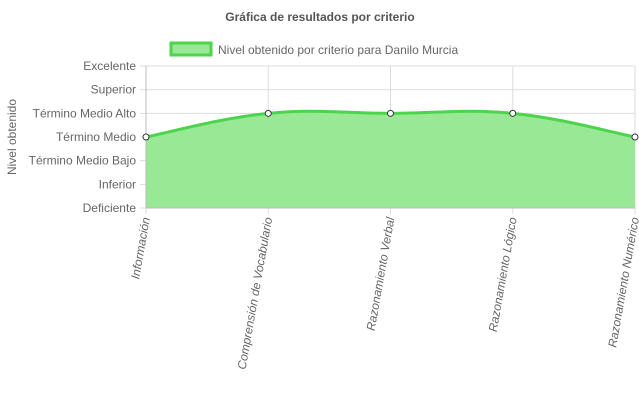  I want to click on y-tick-label: Término Medio Alto, so click(85, 113).